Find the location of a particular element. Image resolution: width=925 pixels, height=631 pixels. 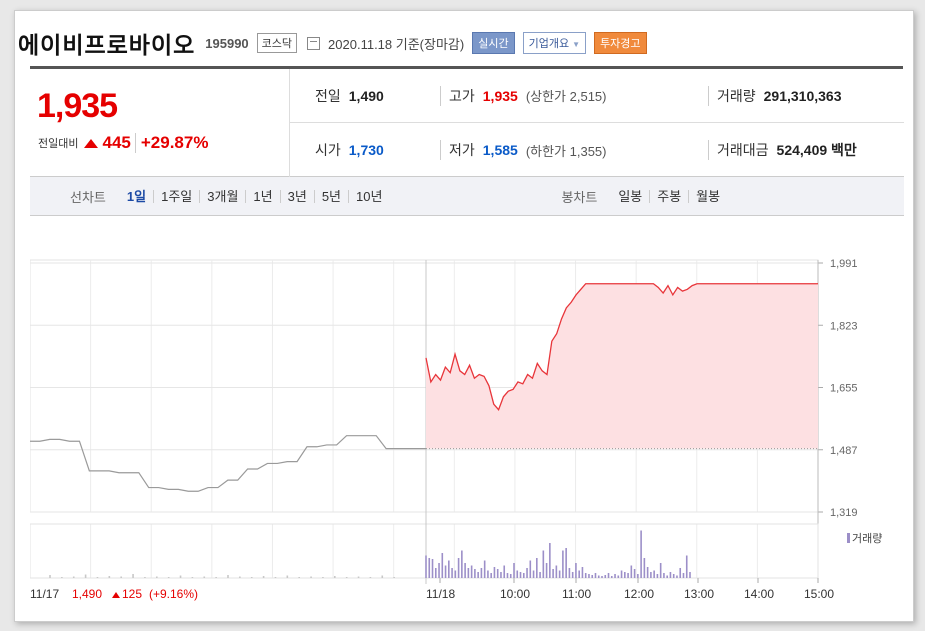

tab-3month: 3개월 is located at coordinates (222, 196).